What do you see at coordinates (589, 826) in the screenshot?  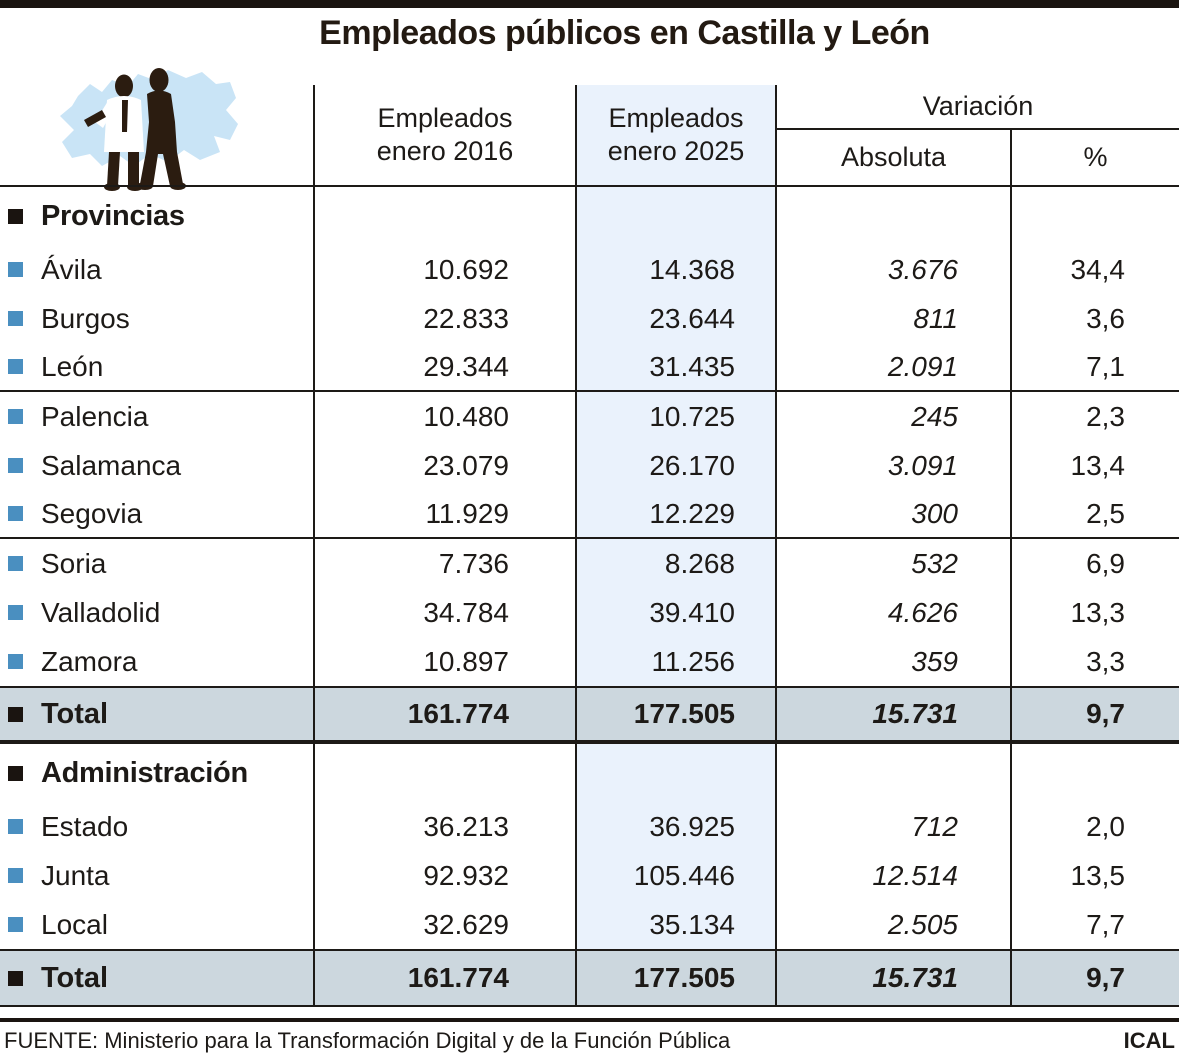 I see `table-row: Estado 36.213 36.925 712 2,0` at bounding box center [589, 826].